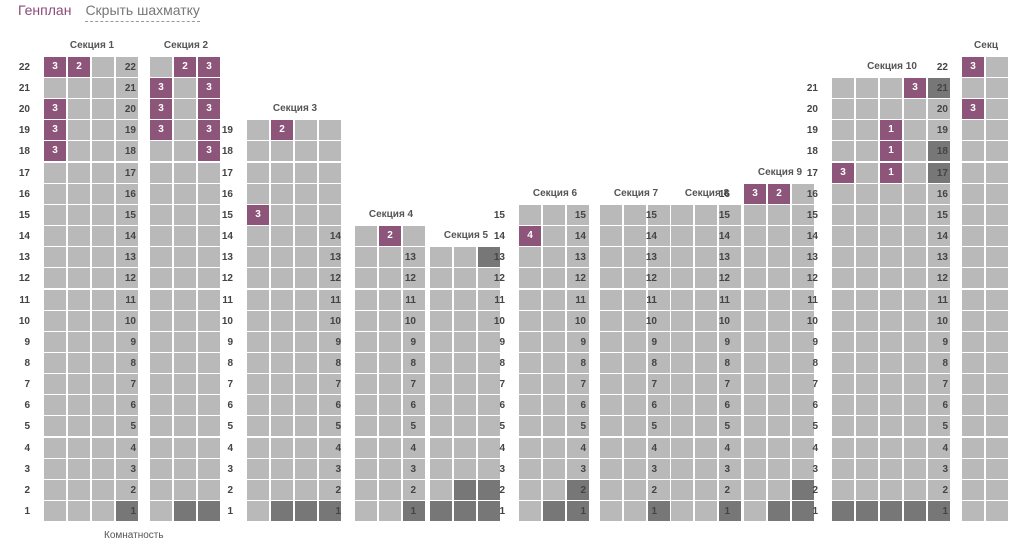 This screenshot has width=1014, height=541. I want to click on genplan-link: Генплан, so click(45, 10).